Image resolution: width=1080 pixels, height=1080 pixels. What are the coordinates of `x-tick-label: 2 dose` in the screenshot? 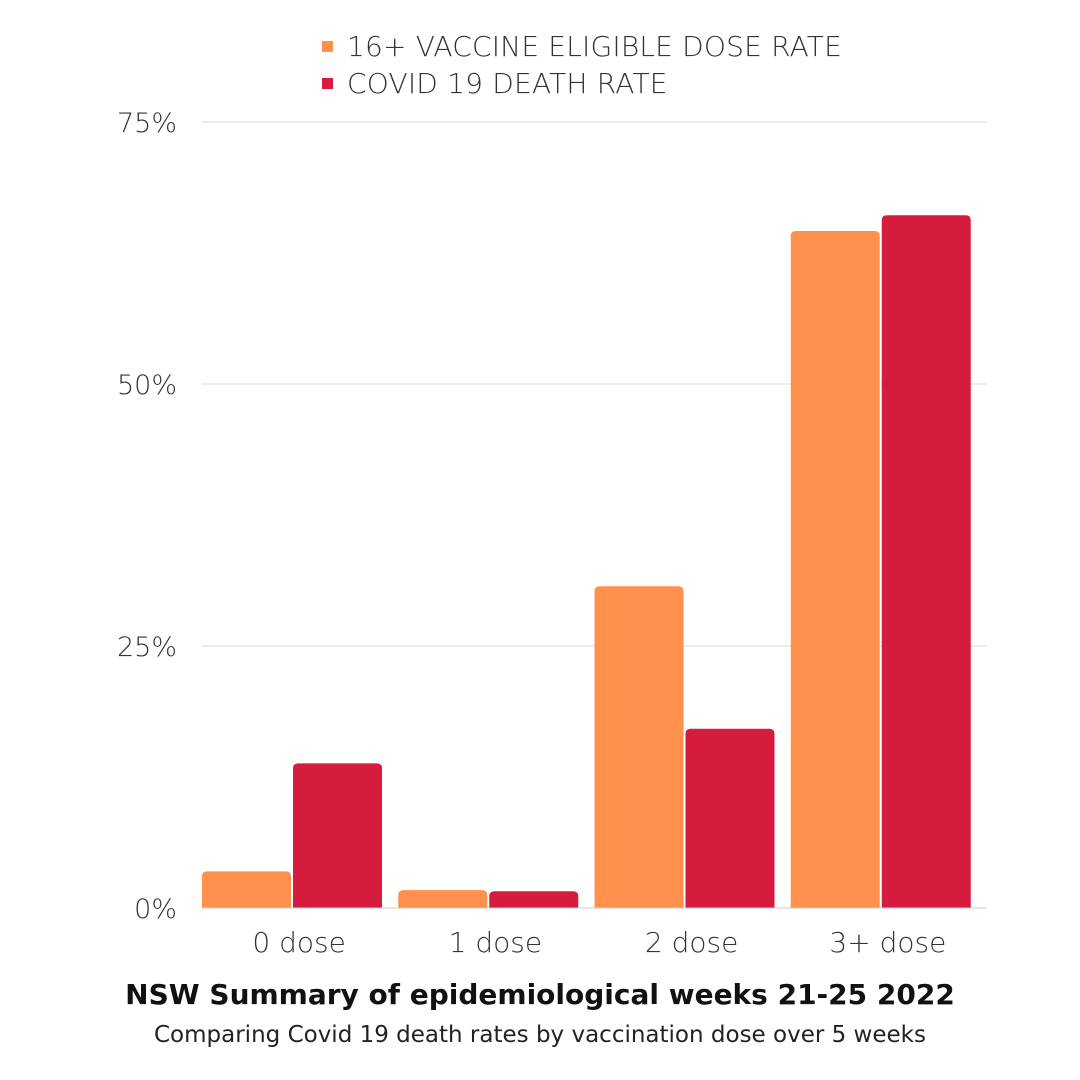 It's located at (691, 942).